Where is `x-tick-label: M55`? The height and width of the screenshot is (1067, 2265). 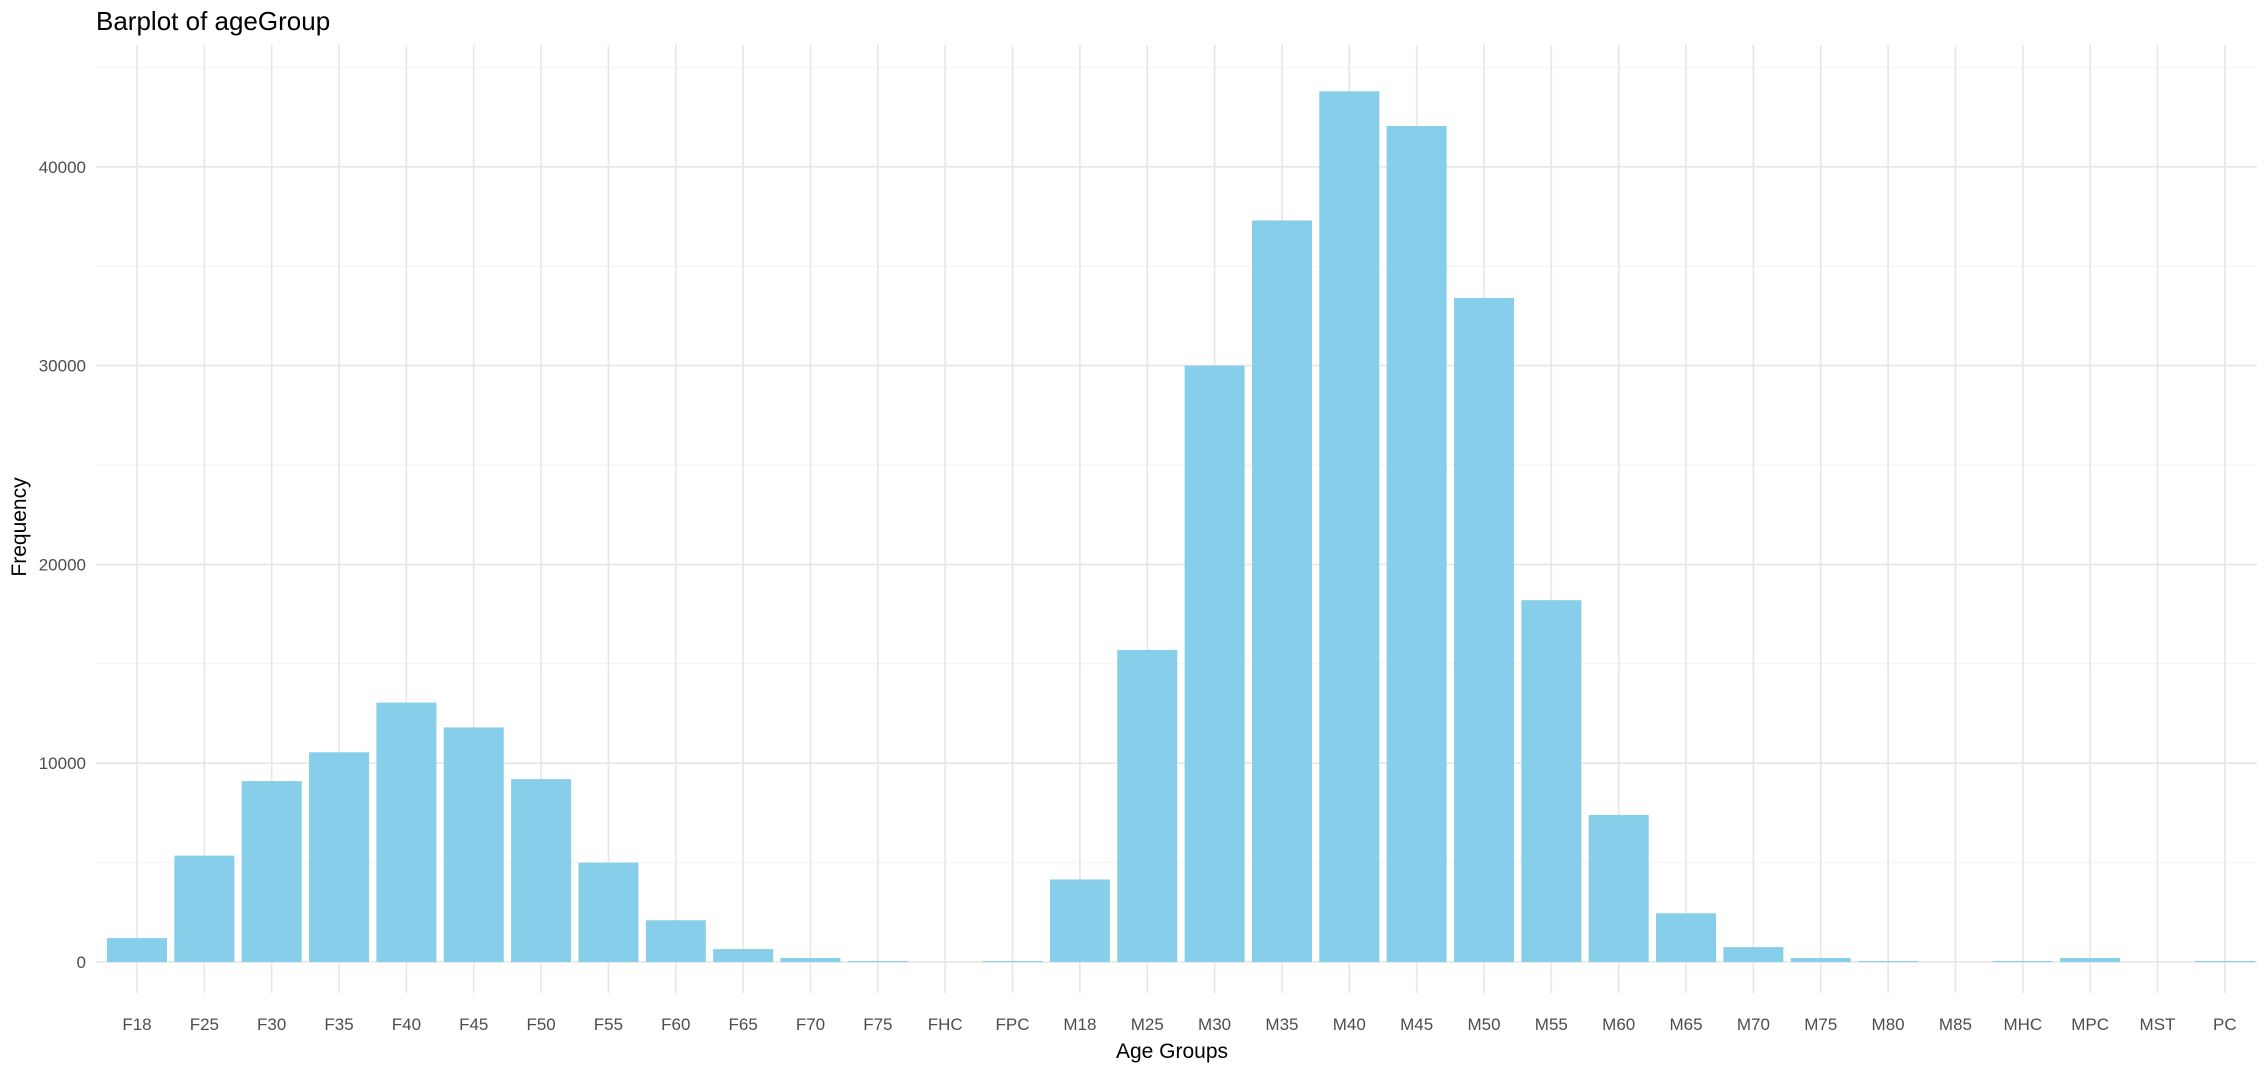
x-tick-label: M55 is located at coordinates (1551, 1024).